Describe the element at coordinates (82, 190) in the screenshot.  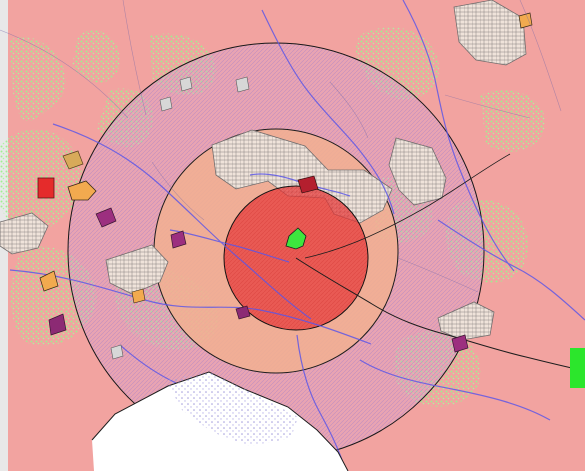
I see `orange-parcel` at that location.